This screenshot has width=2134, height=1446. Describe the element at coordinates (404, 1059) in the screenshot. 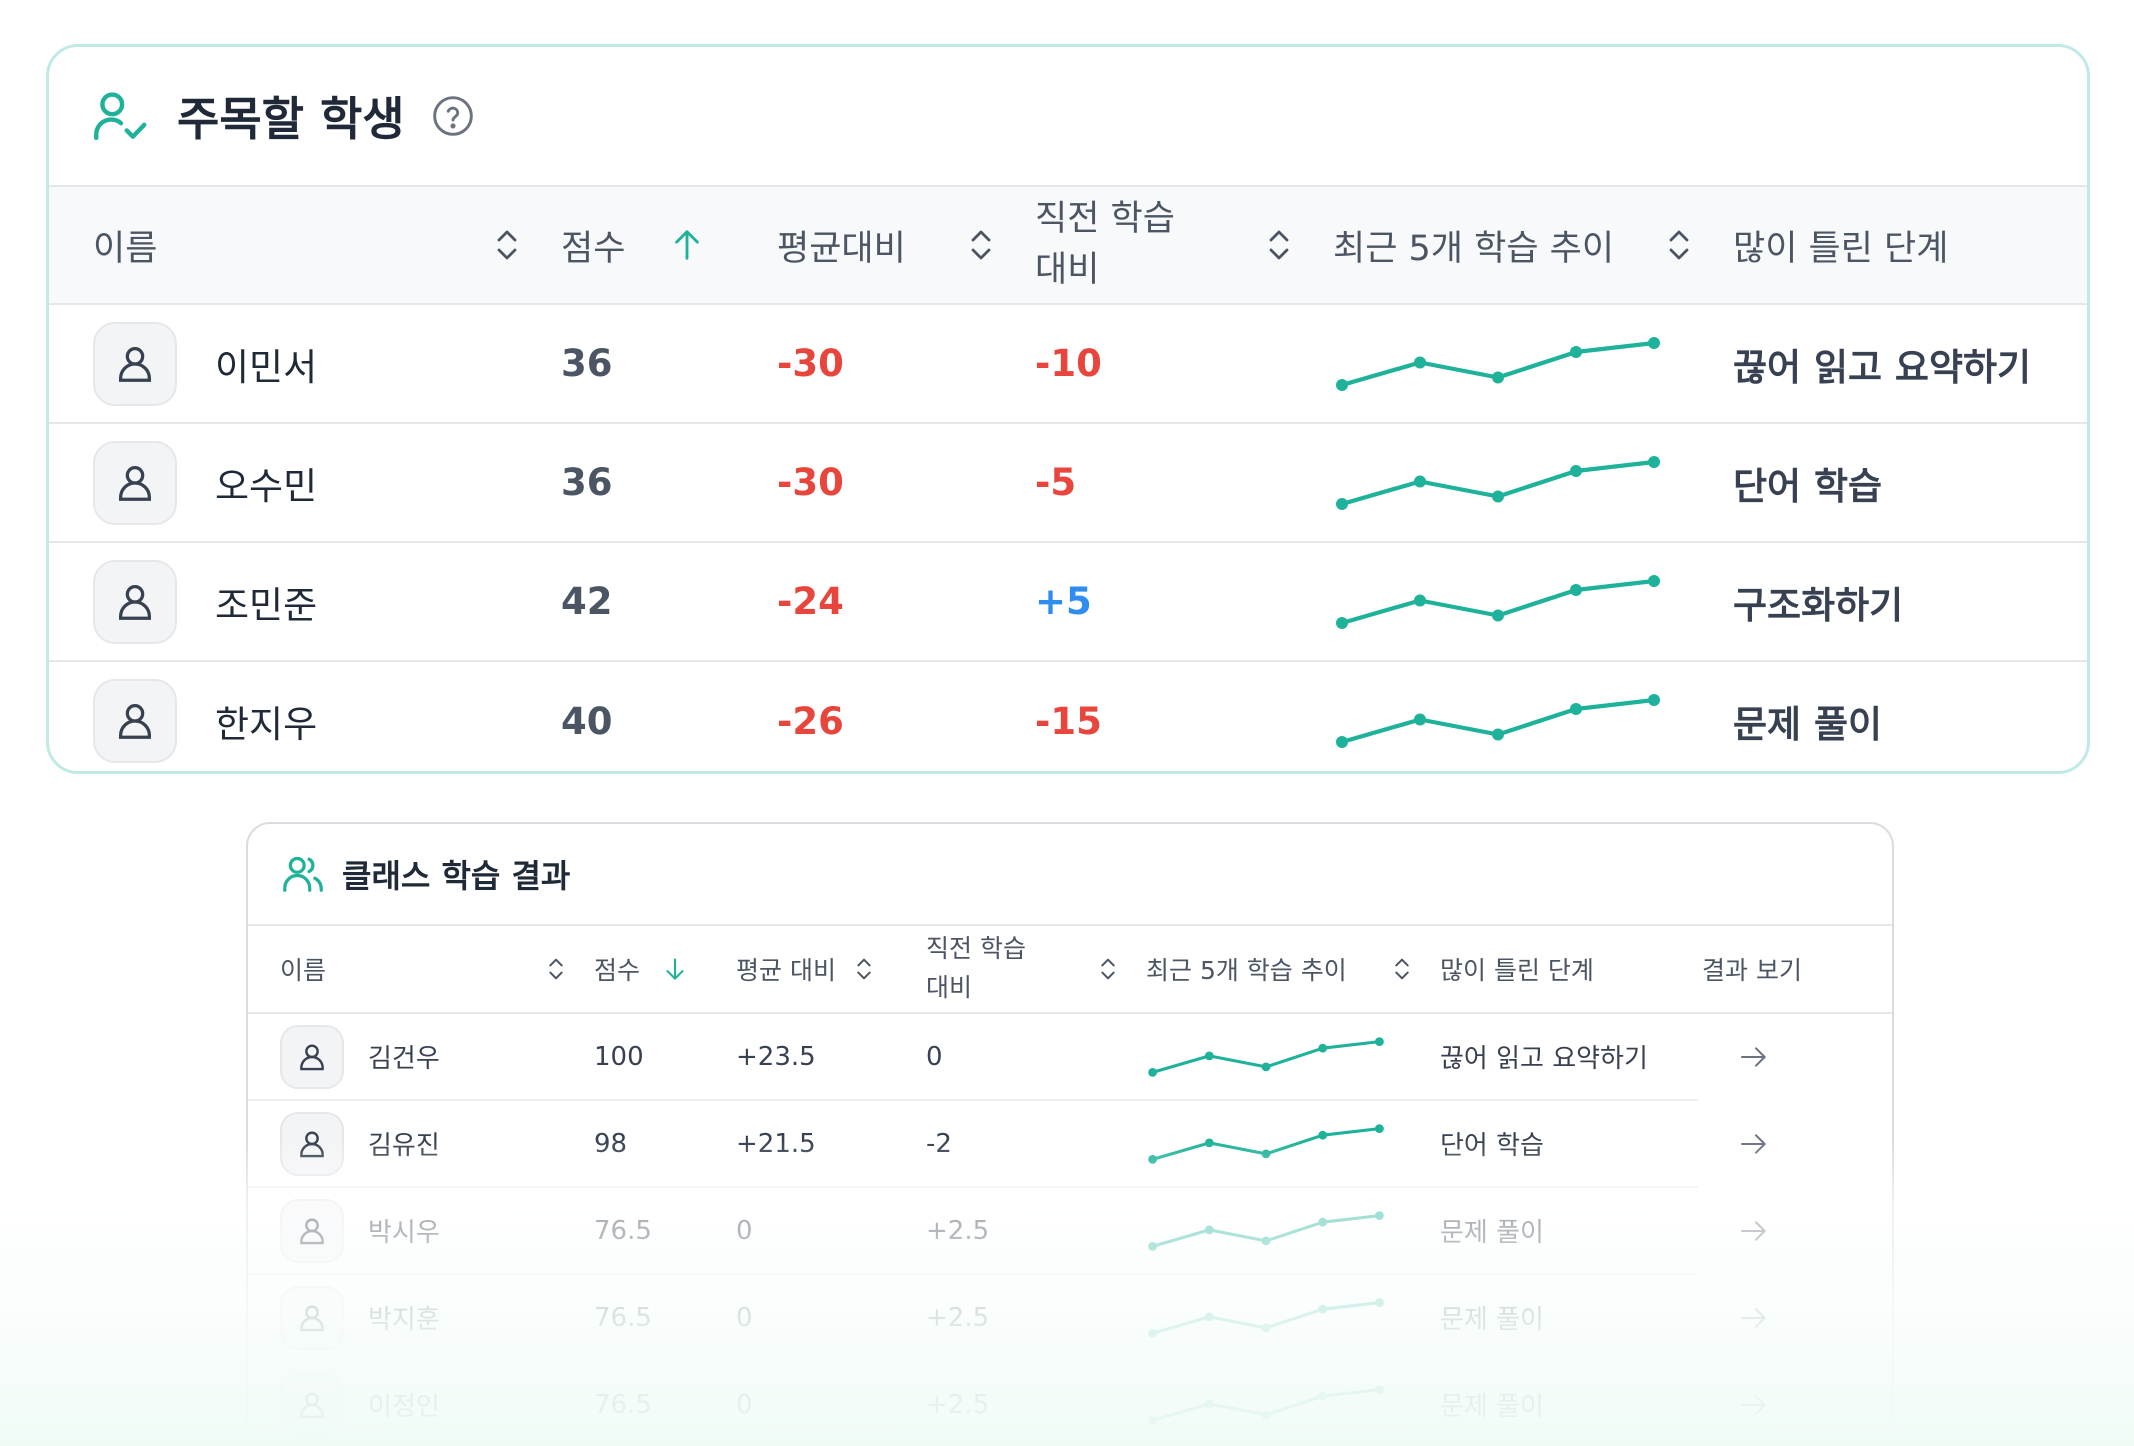

I see `student-name: 김건우` at that location.